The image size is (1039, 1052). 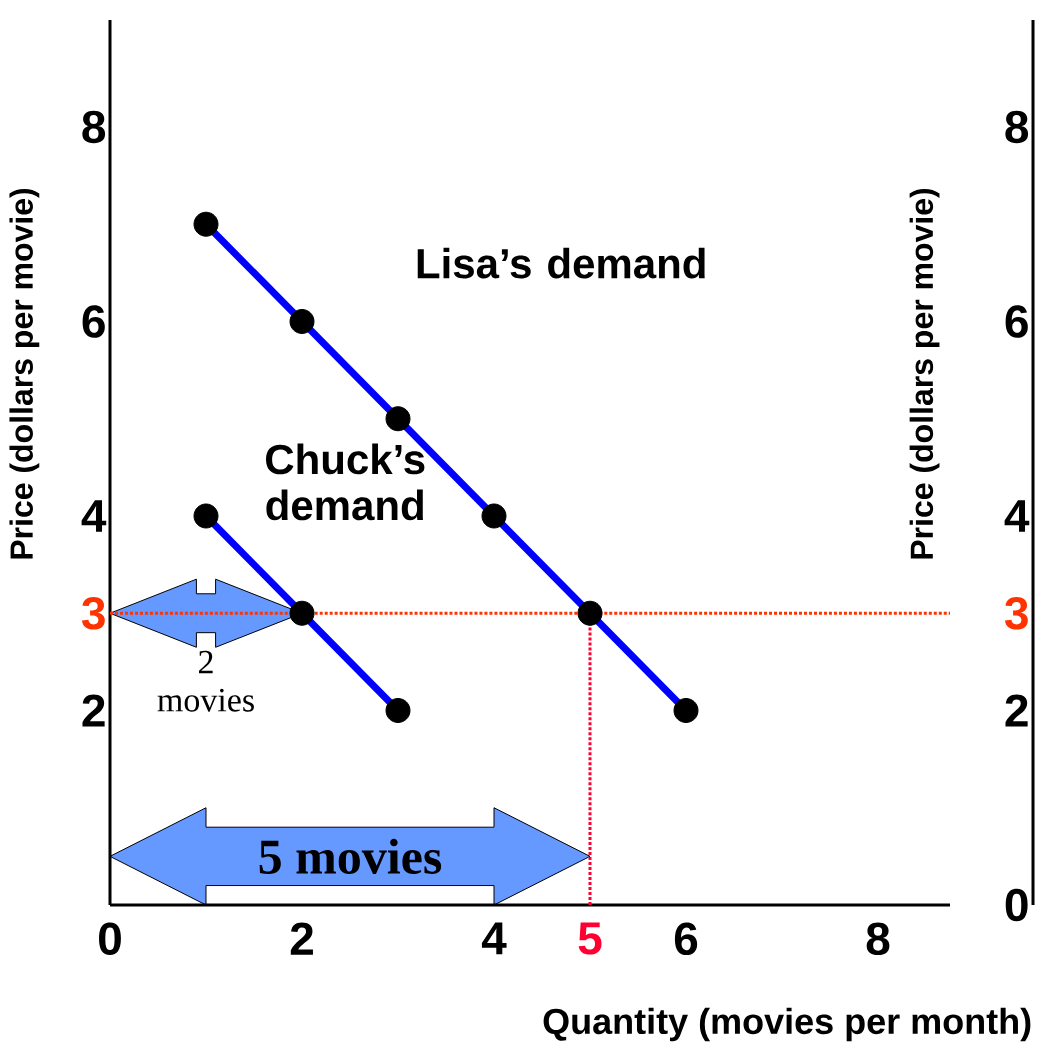 What do you see at coordinates (590, 938) in the screenshot?
I see `x-tick-label: 5` at bounding box center [590, 938].